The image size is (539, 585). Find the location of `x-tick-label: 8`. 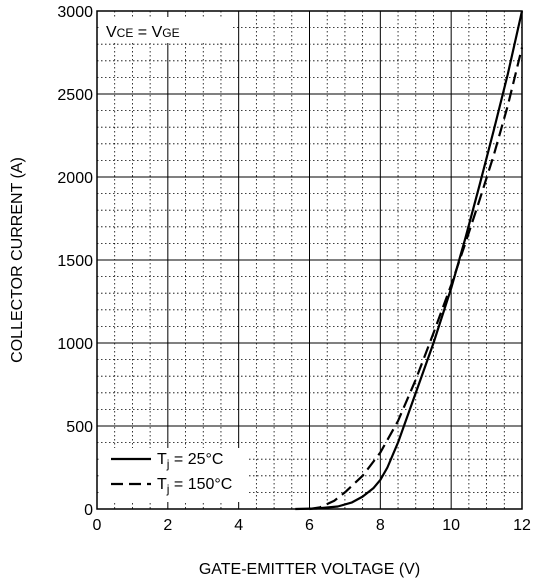

x-tick-label: 8 is located at coordinates (380, 525).